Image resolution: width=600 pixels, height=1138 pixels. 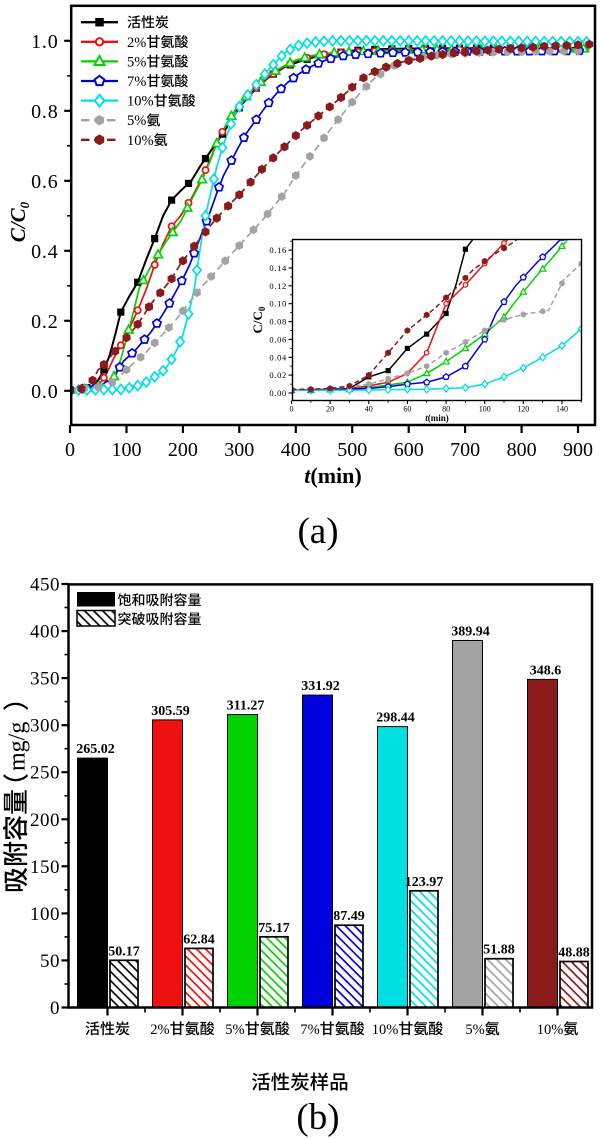 What do you see at coordinates (562, 409) in the screenshot?
I see `svg-text: 140` at bounding box center [562, 409].